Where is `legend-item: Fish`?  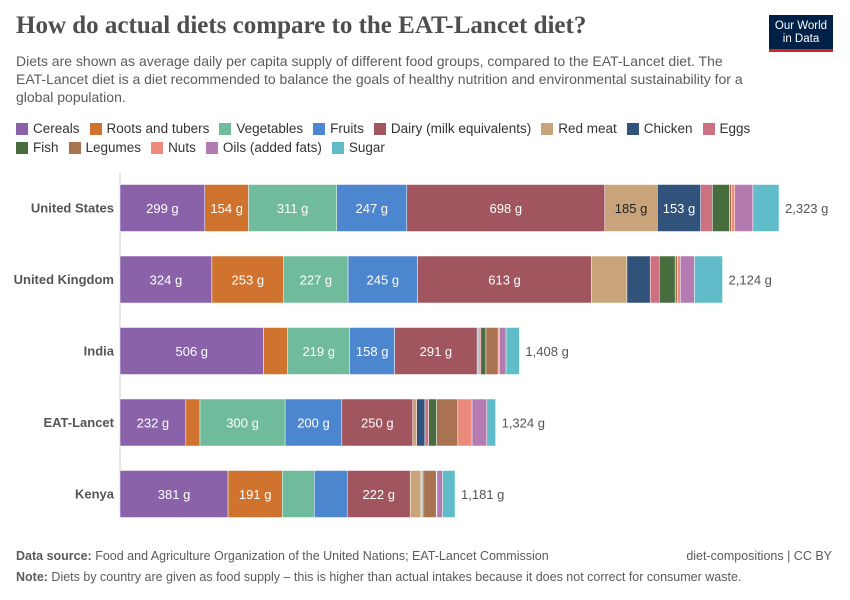 legend-item: Fish is located at coordinates (37, 147).